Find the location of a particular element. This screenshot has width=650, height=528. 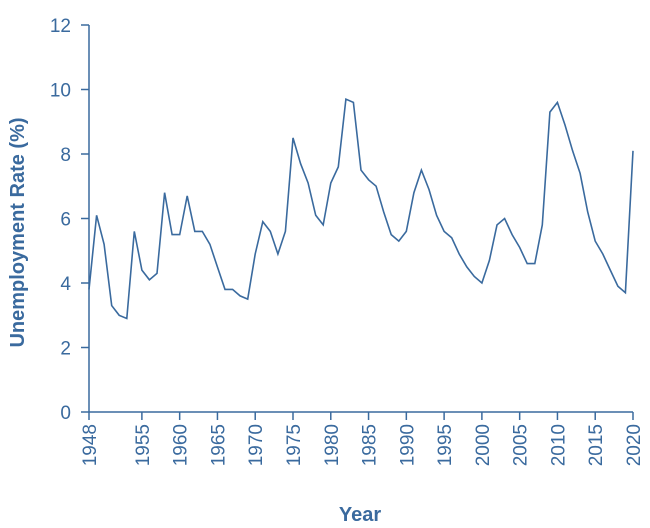

x-tick-label: 2020 is located at coordinates (634, 445).